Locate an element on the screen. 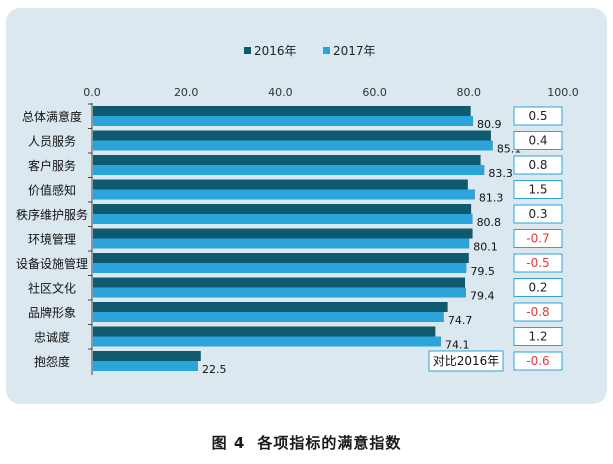 The image size is (613, 464). category-label: 社区文化 is located at coordinates (52, 288).